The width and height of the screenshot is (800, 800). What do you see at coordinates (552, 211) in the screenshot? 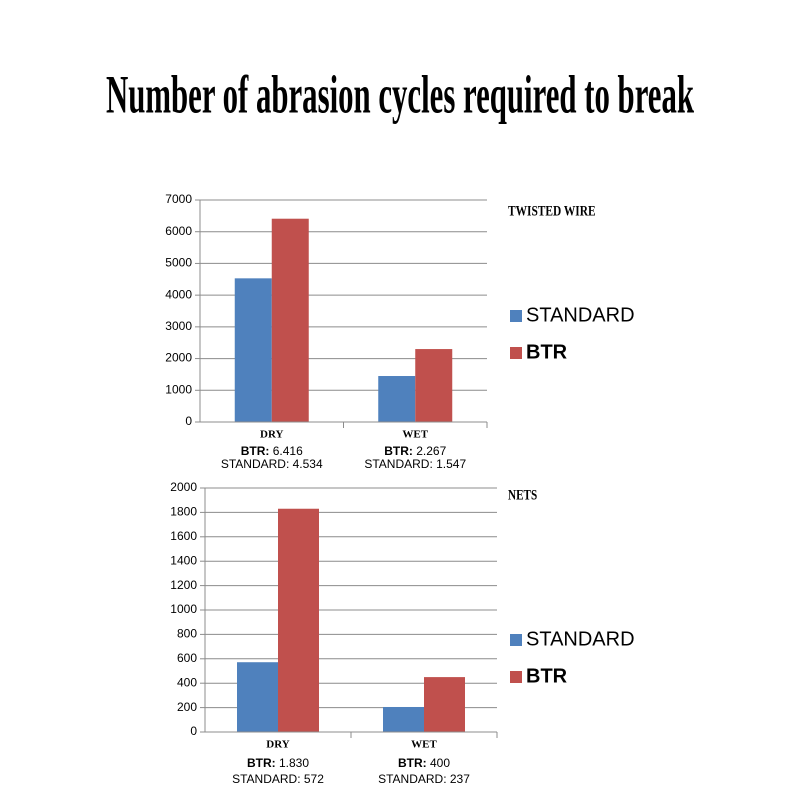
I see `chart-title: TWISTED WIRE` at bounding box center [552, 211].